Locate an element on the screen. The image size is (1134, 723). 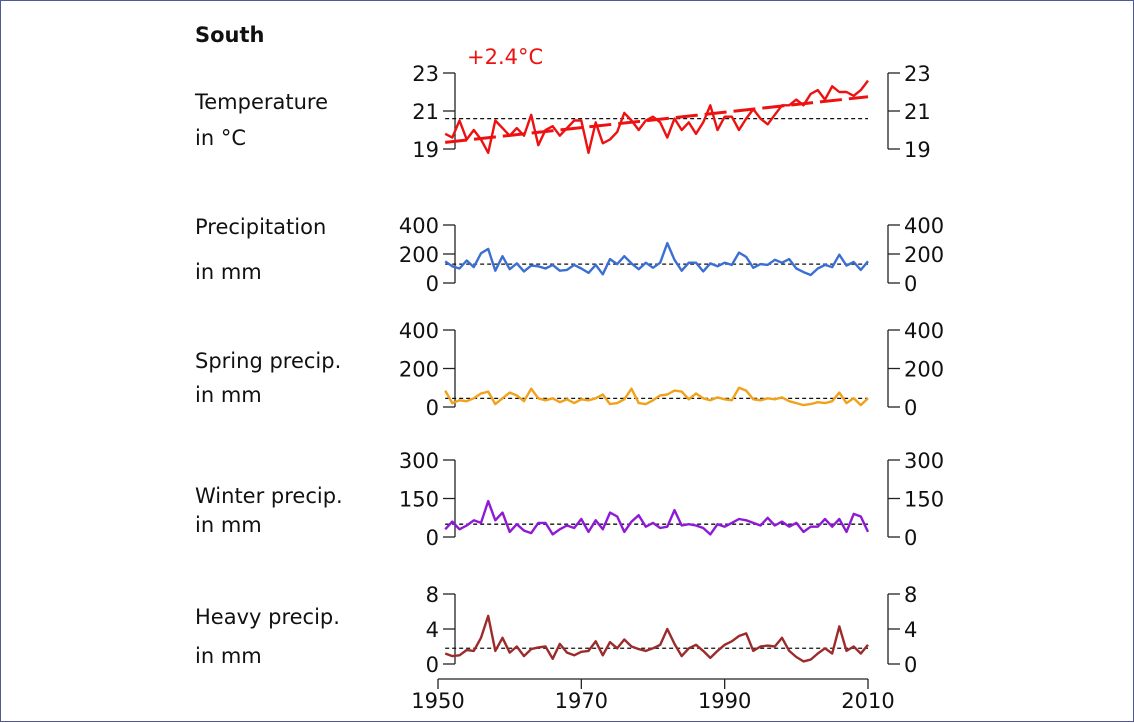
right-y-tick-label: 8 is located at coordinates (910, 595).